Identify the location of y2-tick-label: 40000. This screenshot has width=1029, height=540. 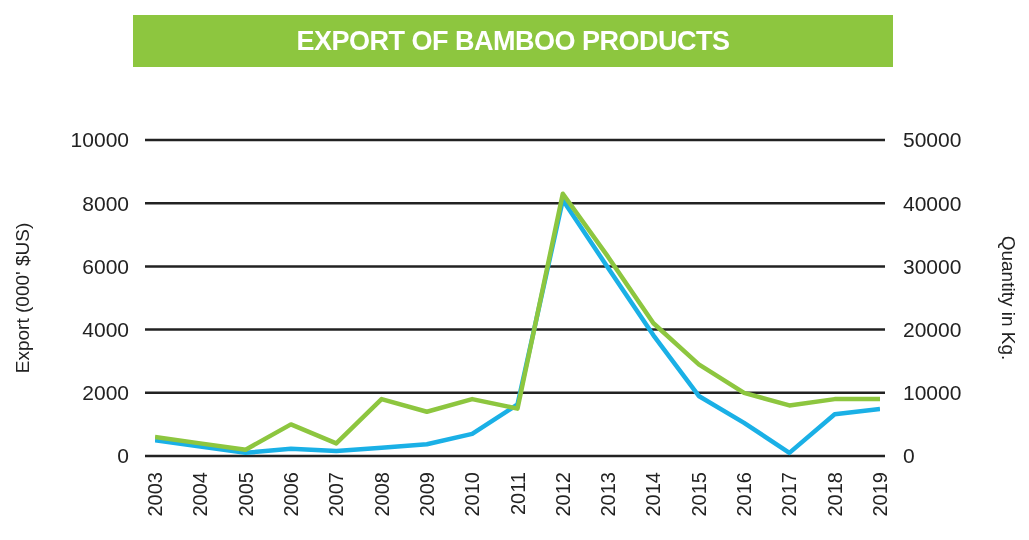
(932, 203).